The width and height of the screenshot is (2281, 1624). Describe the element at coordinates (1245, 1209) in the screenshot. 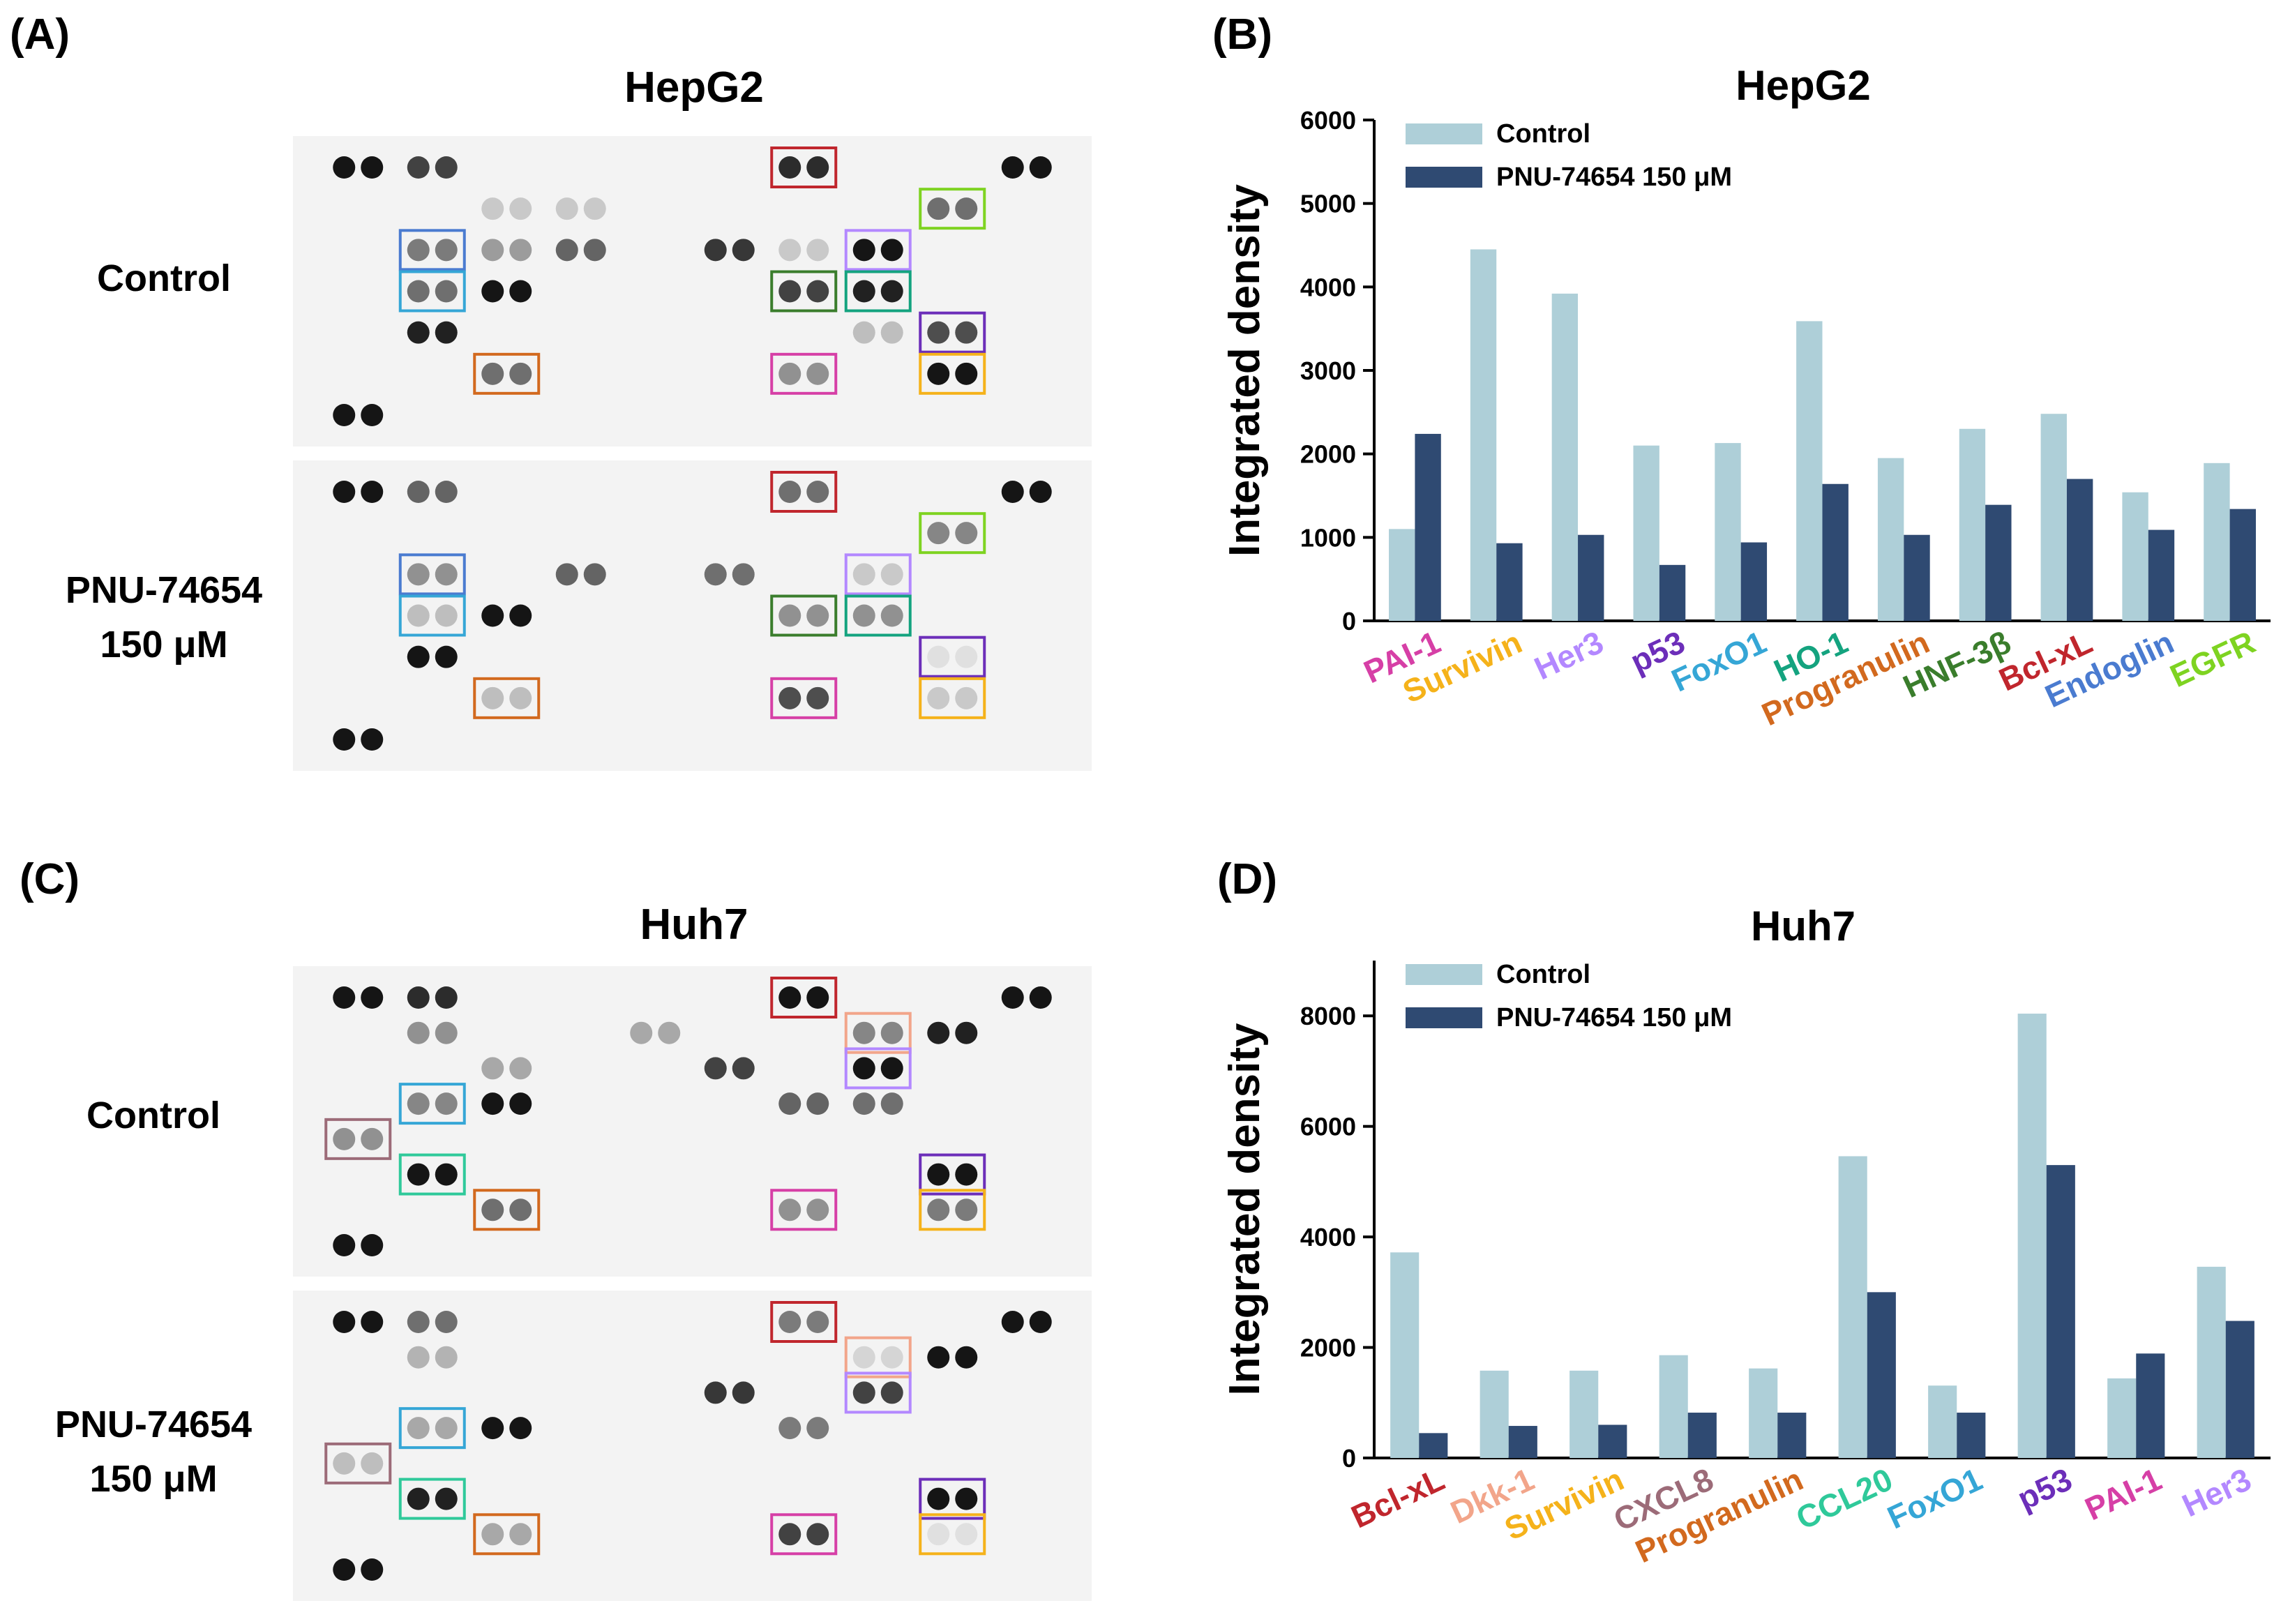

I see `chart-d-y-axis-label: Integrated density` at that location.